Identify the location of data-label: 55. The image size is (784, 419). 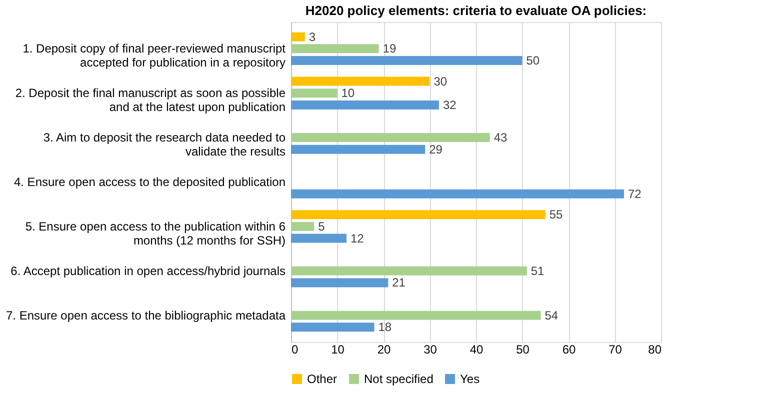
(556, 215).